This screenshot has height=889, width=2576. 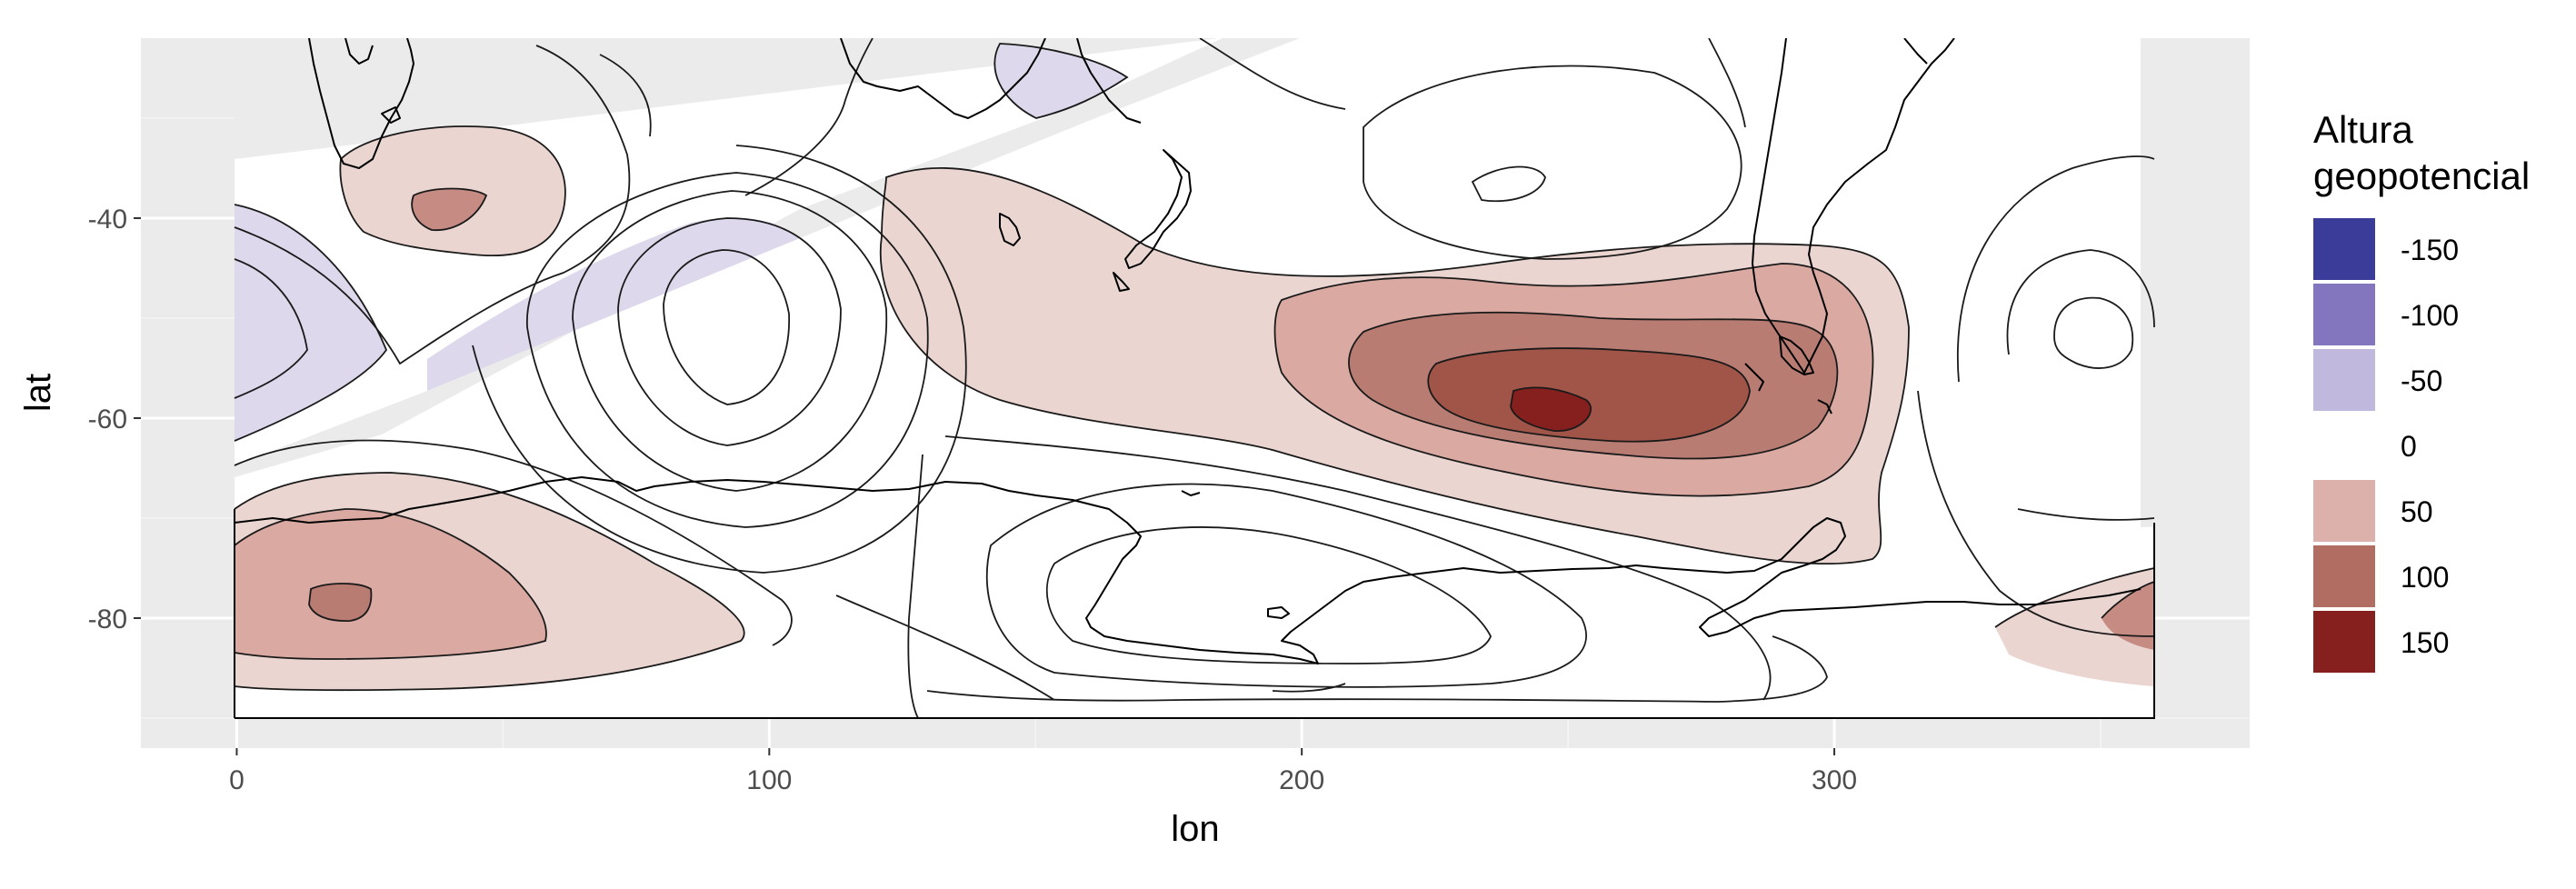 What do you see at coordinates (2425, 577) in the screenshot?
I see `legend-label: 100` at bounding box center [2425, 577].